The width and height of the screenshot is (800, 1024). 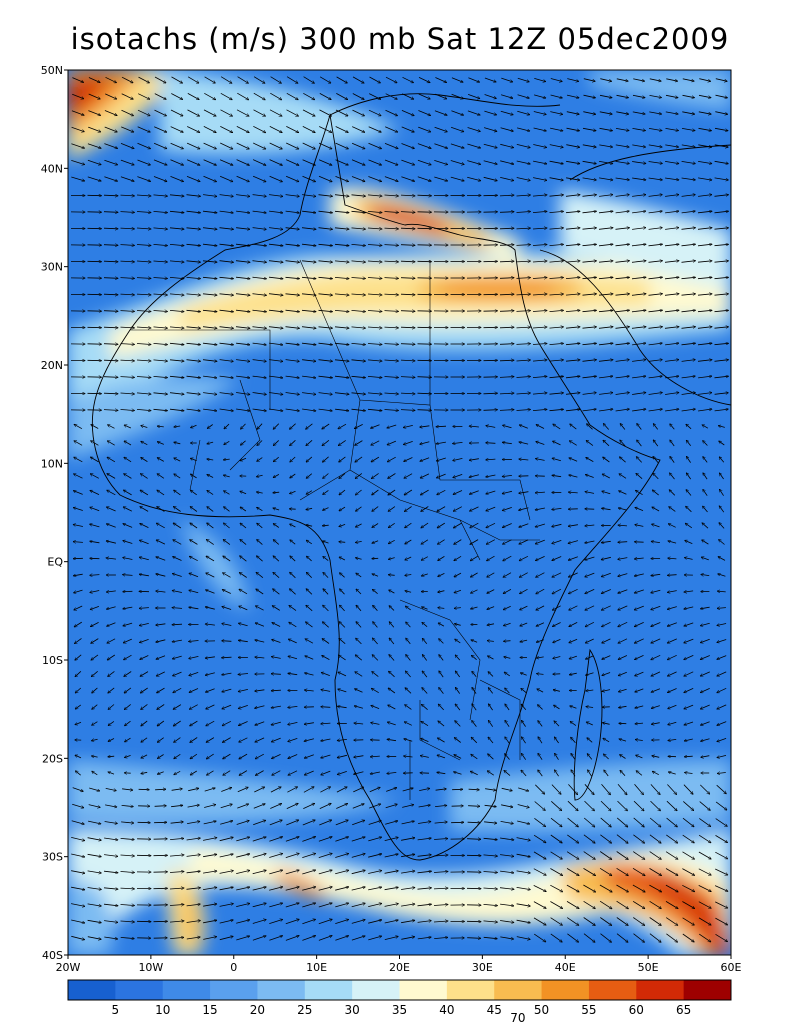 I want to click on lon-label: 30E, so click(x=482, y=967).